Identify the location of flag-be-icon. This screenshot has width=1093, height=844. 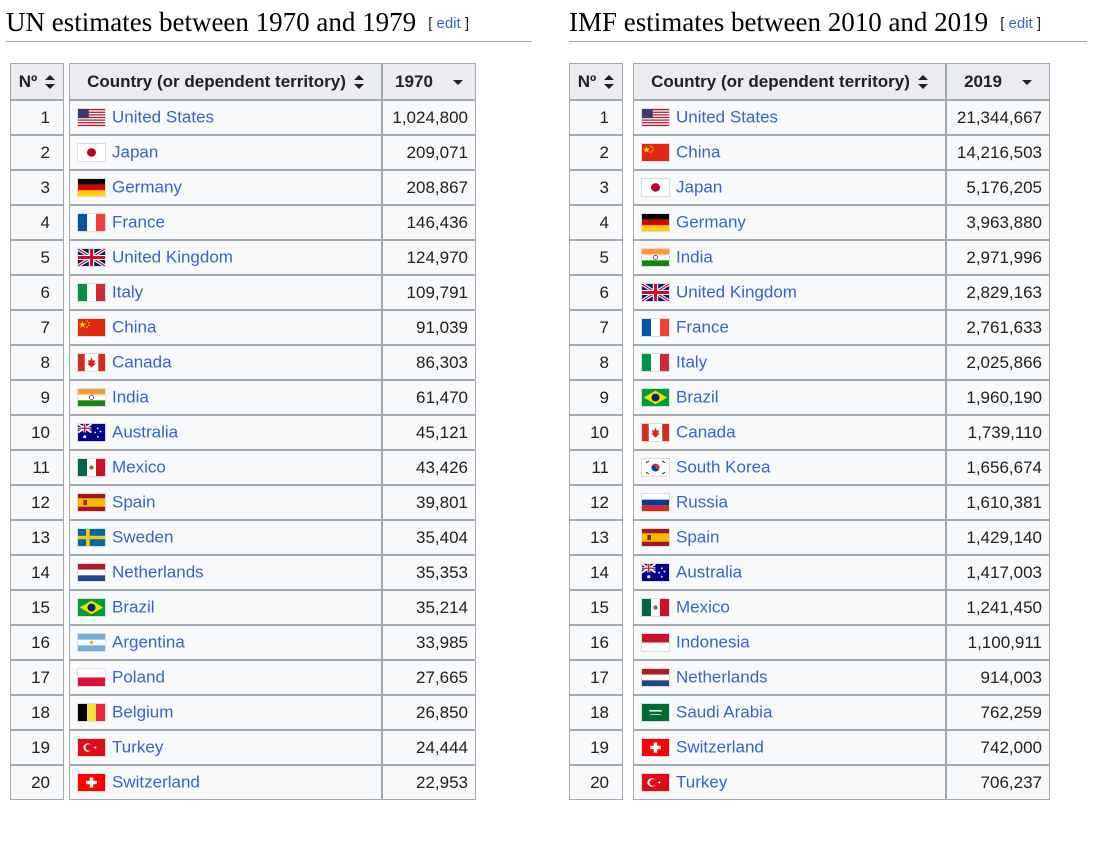
(91, 713).